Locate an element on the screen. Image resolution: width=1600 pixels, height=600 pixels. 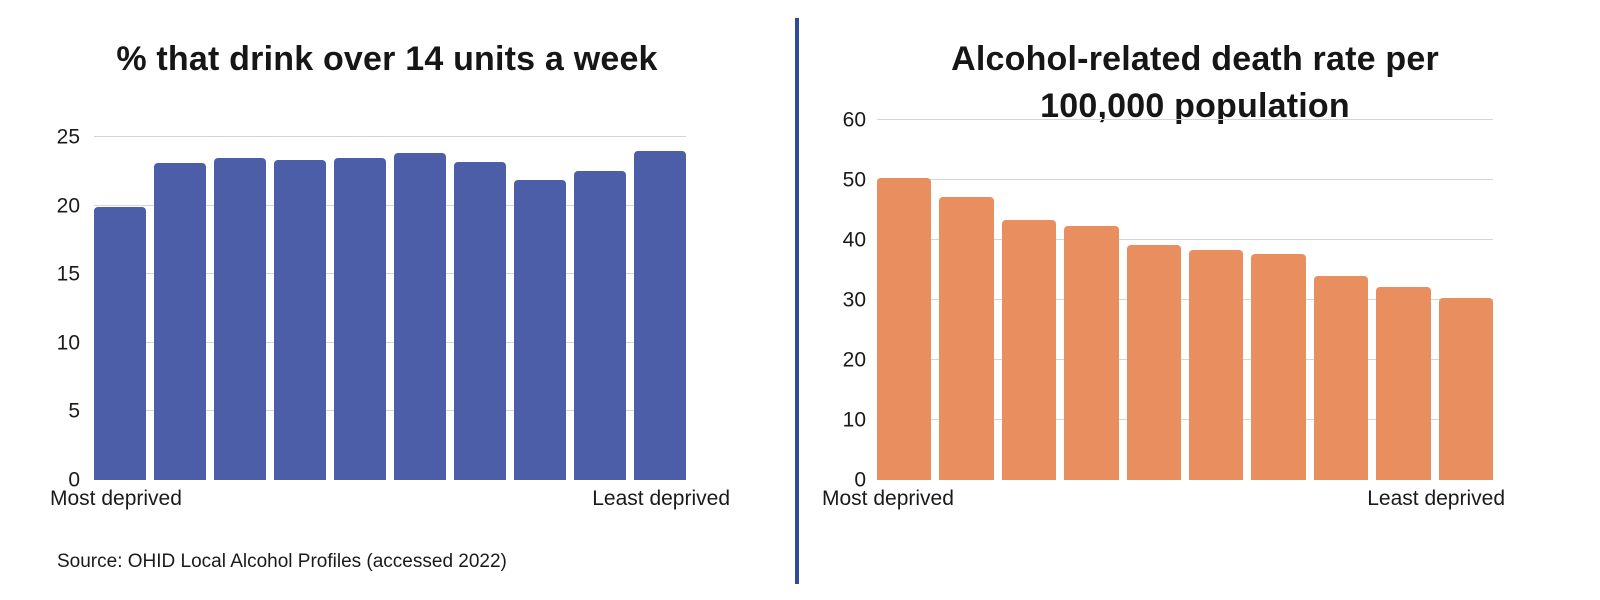
y-tick-label: 50 is located at coordinates (854, 180).